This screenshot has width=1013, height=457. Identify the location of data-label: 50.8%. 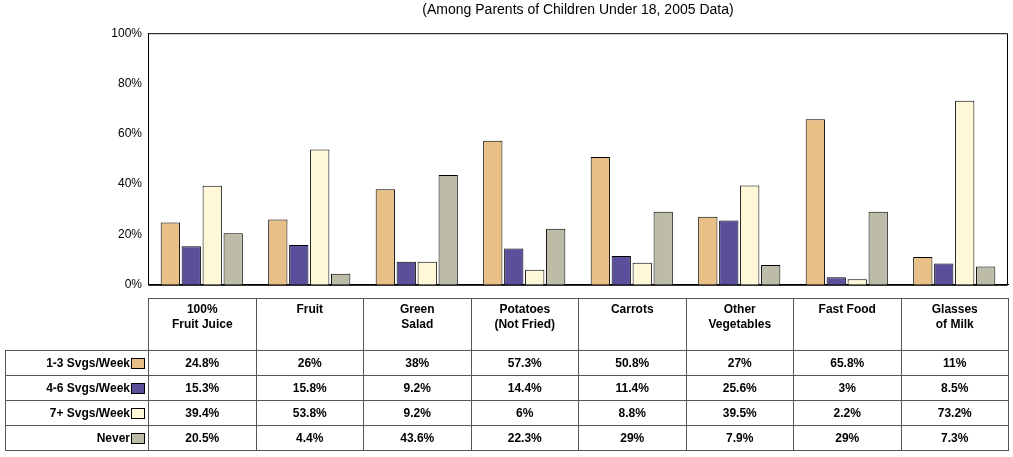
(632, 363).